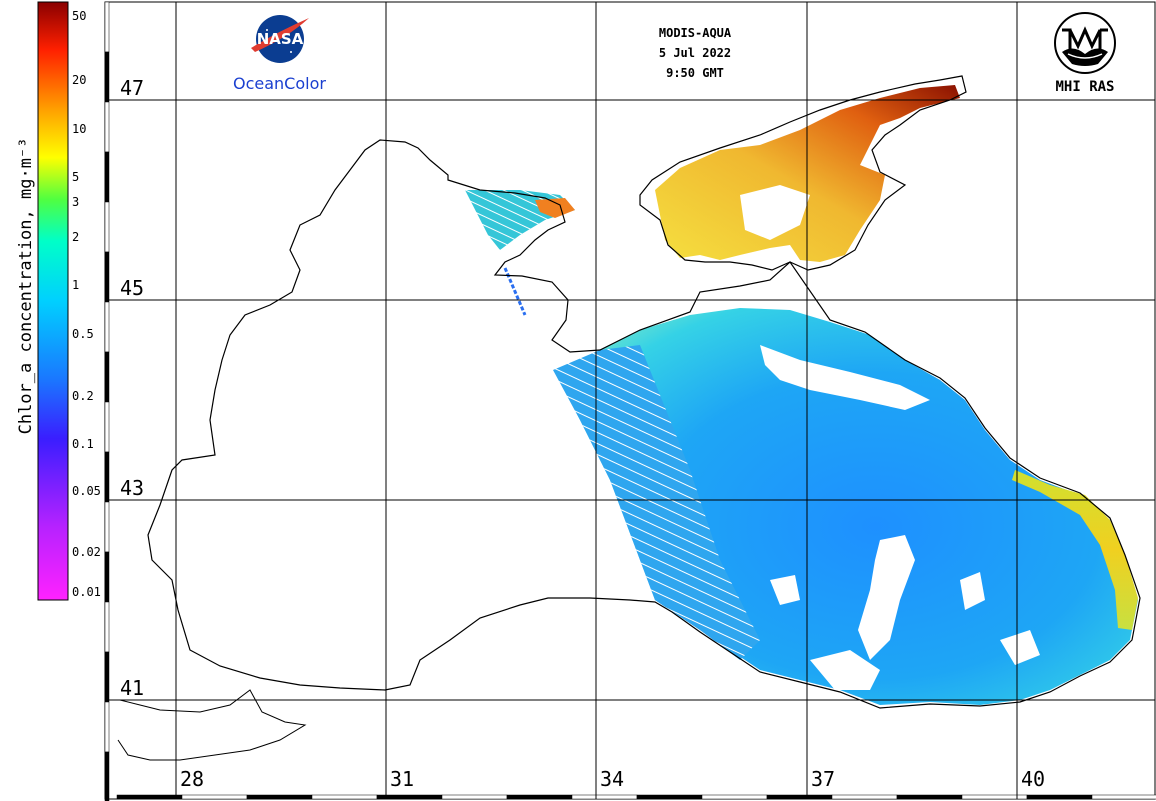 Image resolution: width=1156 pixels, height=801 pixels. What do you see at coordinates (132, 688) in the screenshot?
I see `latitude-label: 41` at bounding box center [132, 688].